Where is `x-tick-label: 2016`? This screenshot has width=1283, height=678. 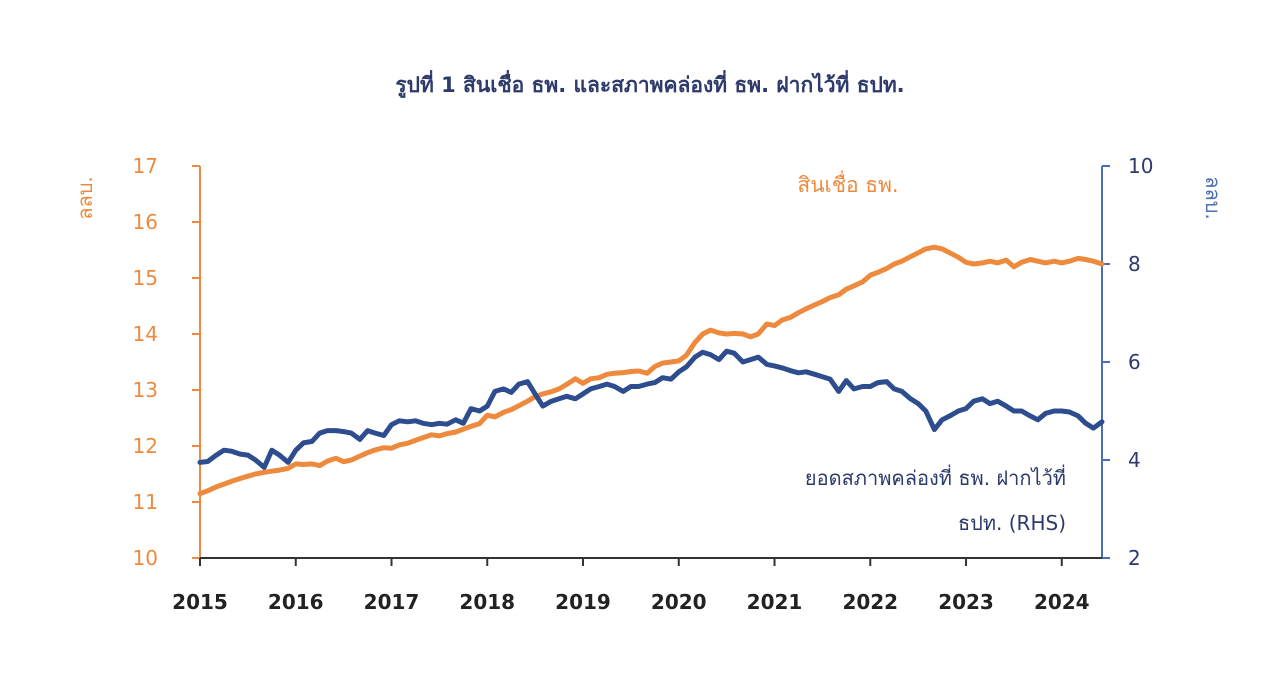
x-tick-label: 2016 is located at coordinates (296, 602).